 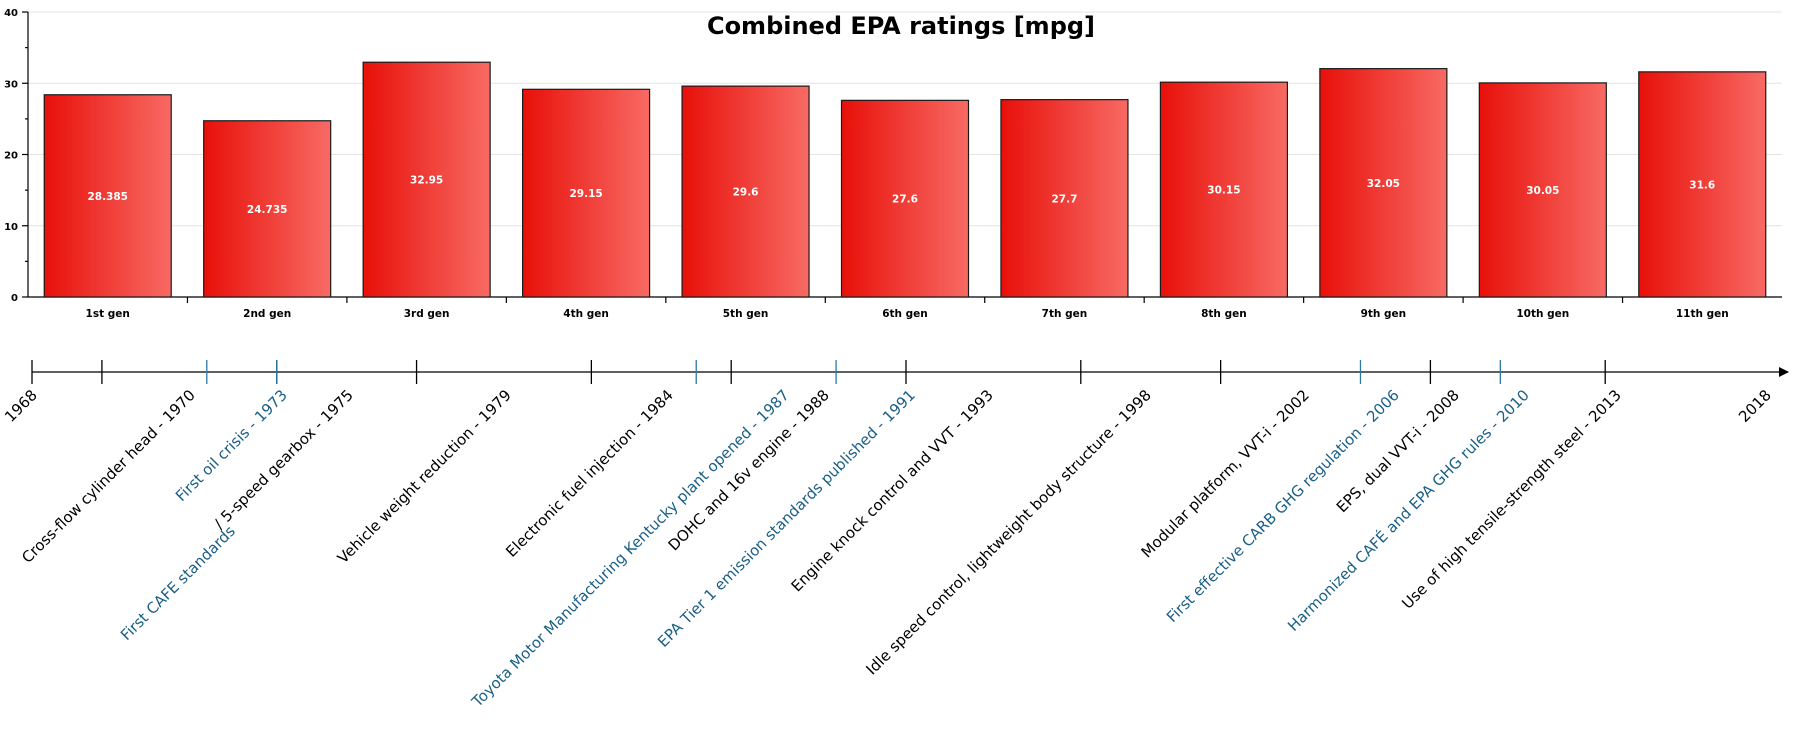 What do you see at coordinates (267, 314) in the screenshot?
I see `x-tick-label: 2nd gen` at bounding box center [267, 314].